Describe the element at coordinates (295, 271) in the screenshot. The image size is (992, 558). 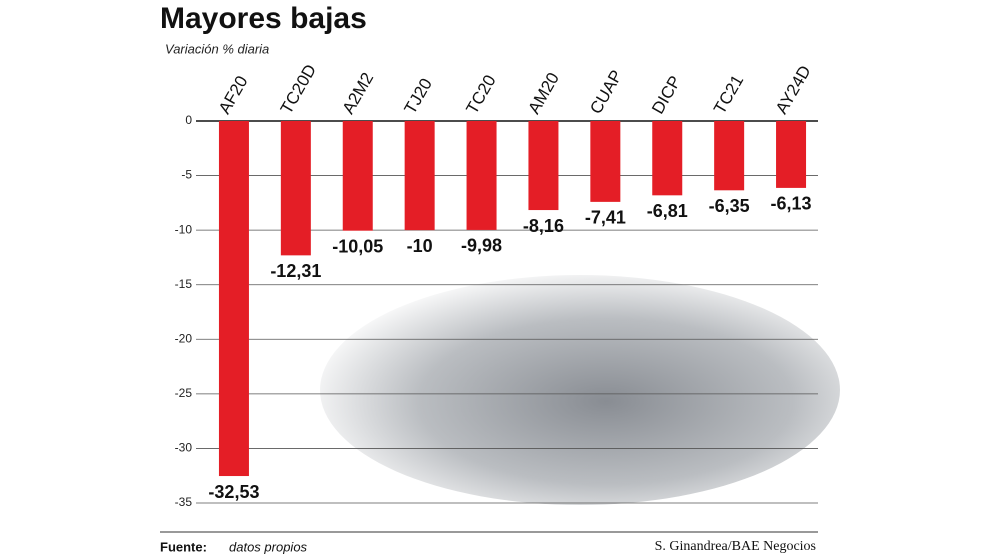
I see `value-label: -12,31` at that location.